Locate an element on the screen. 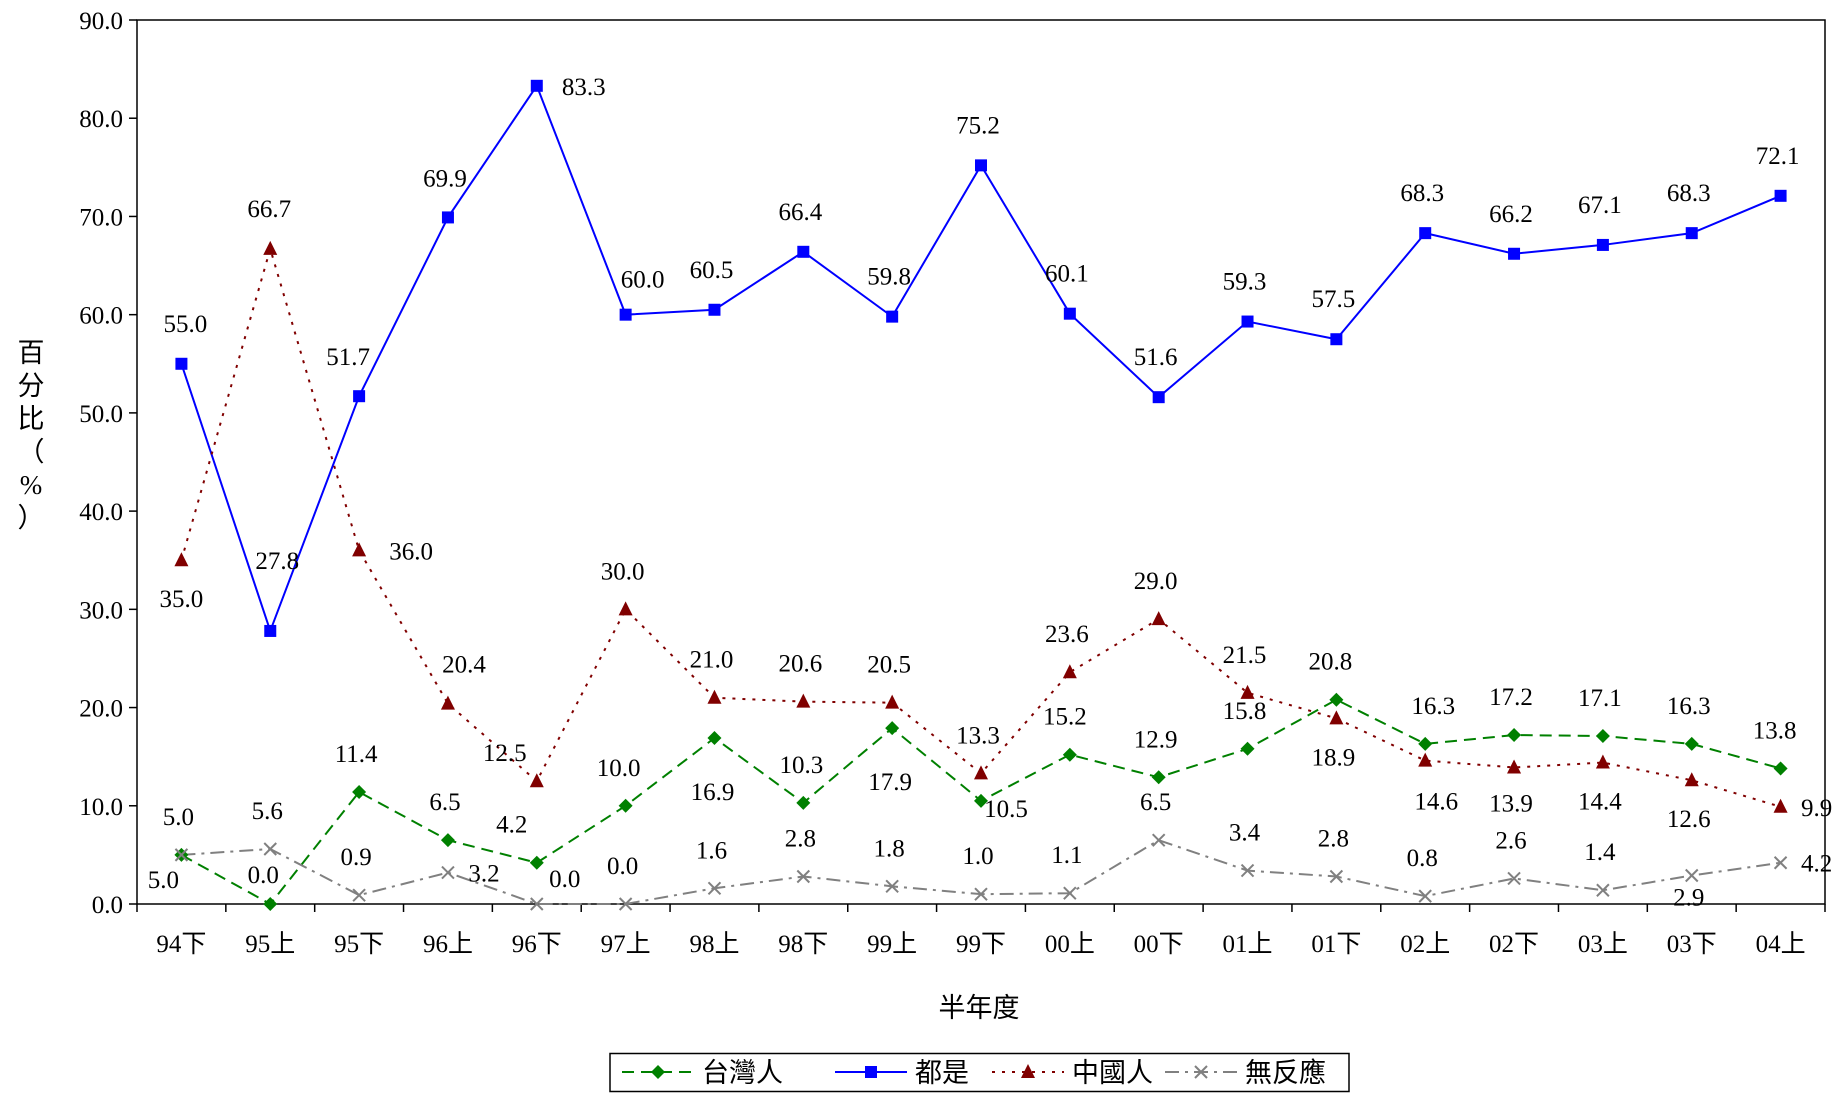 The height and width of the screenshot is (1094, 1839). data-label: 21.5 is located at coordinates (1245, 655).